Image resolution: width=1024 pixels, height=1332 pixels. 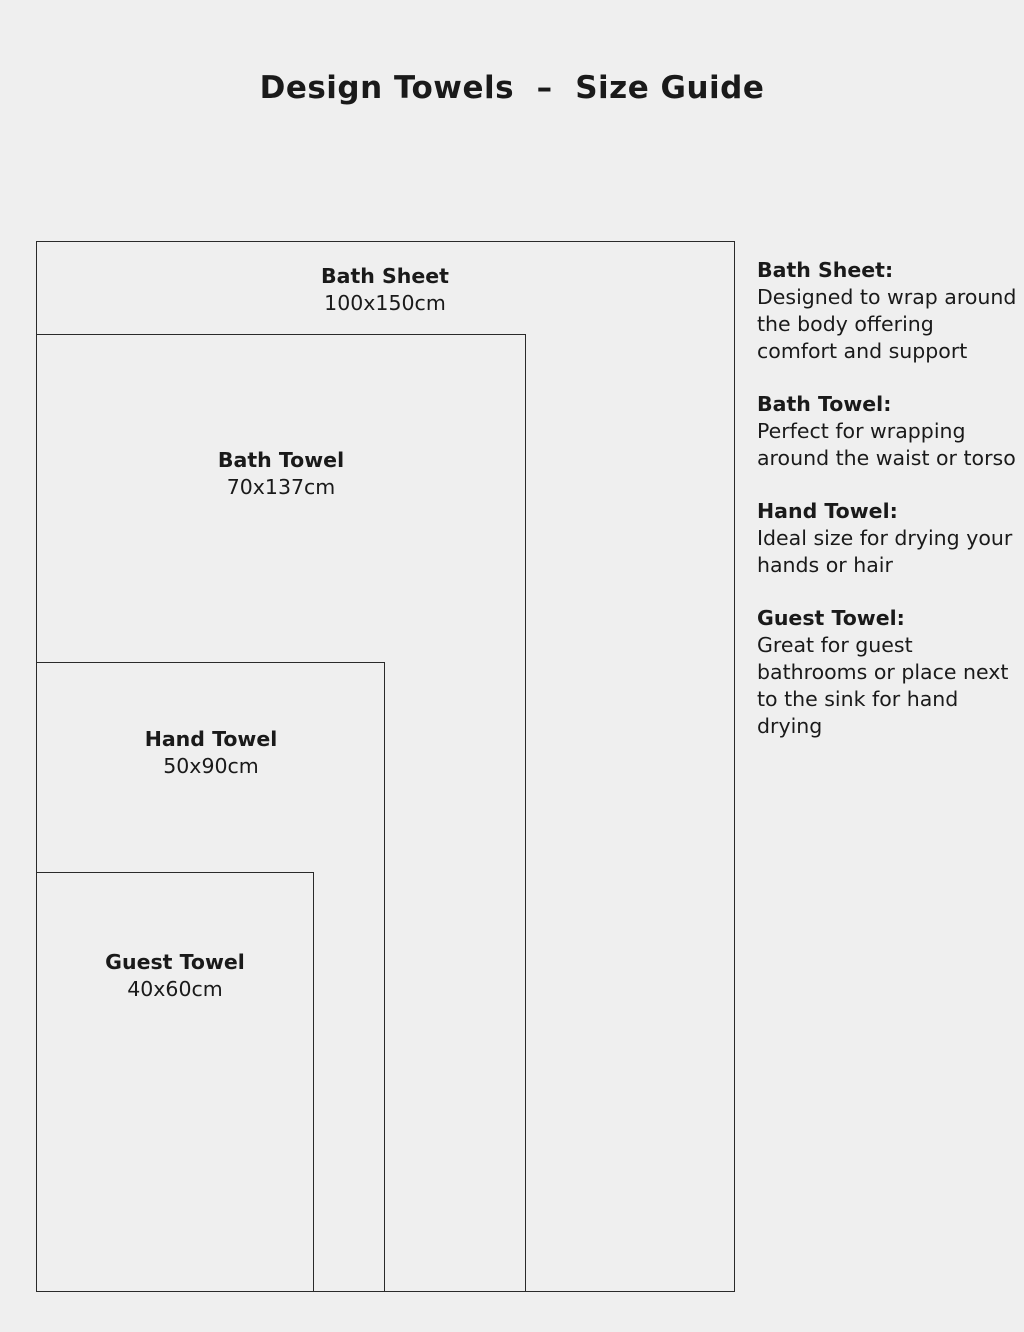 What do you see at coordinates (825, 270) in the screenshot?
I see `description-heading: Bath Sheet:` at bounding box center [825, 270].